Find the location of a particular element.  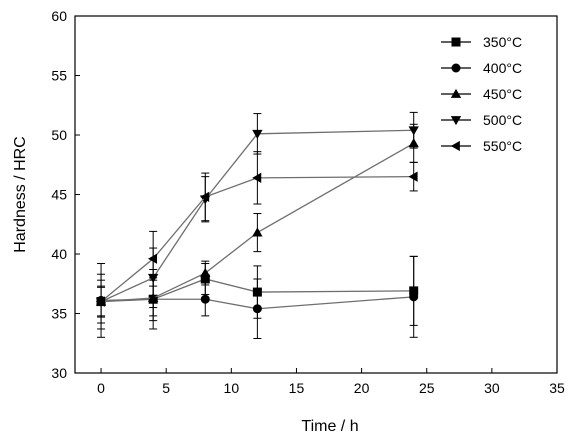

legend-label: 400°C is located at coordinates (502, 68).